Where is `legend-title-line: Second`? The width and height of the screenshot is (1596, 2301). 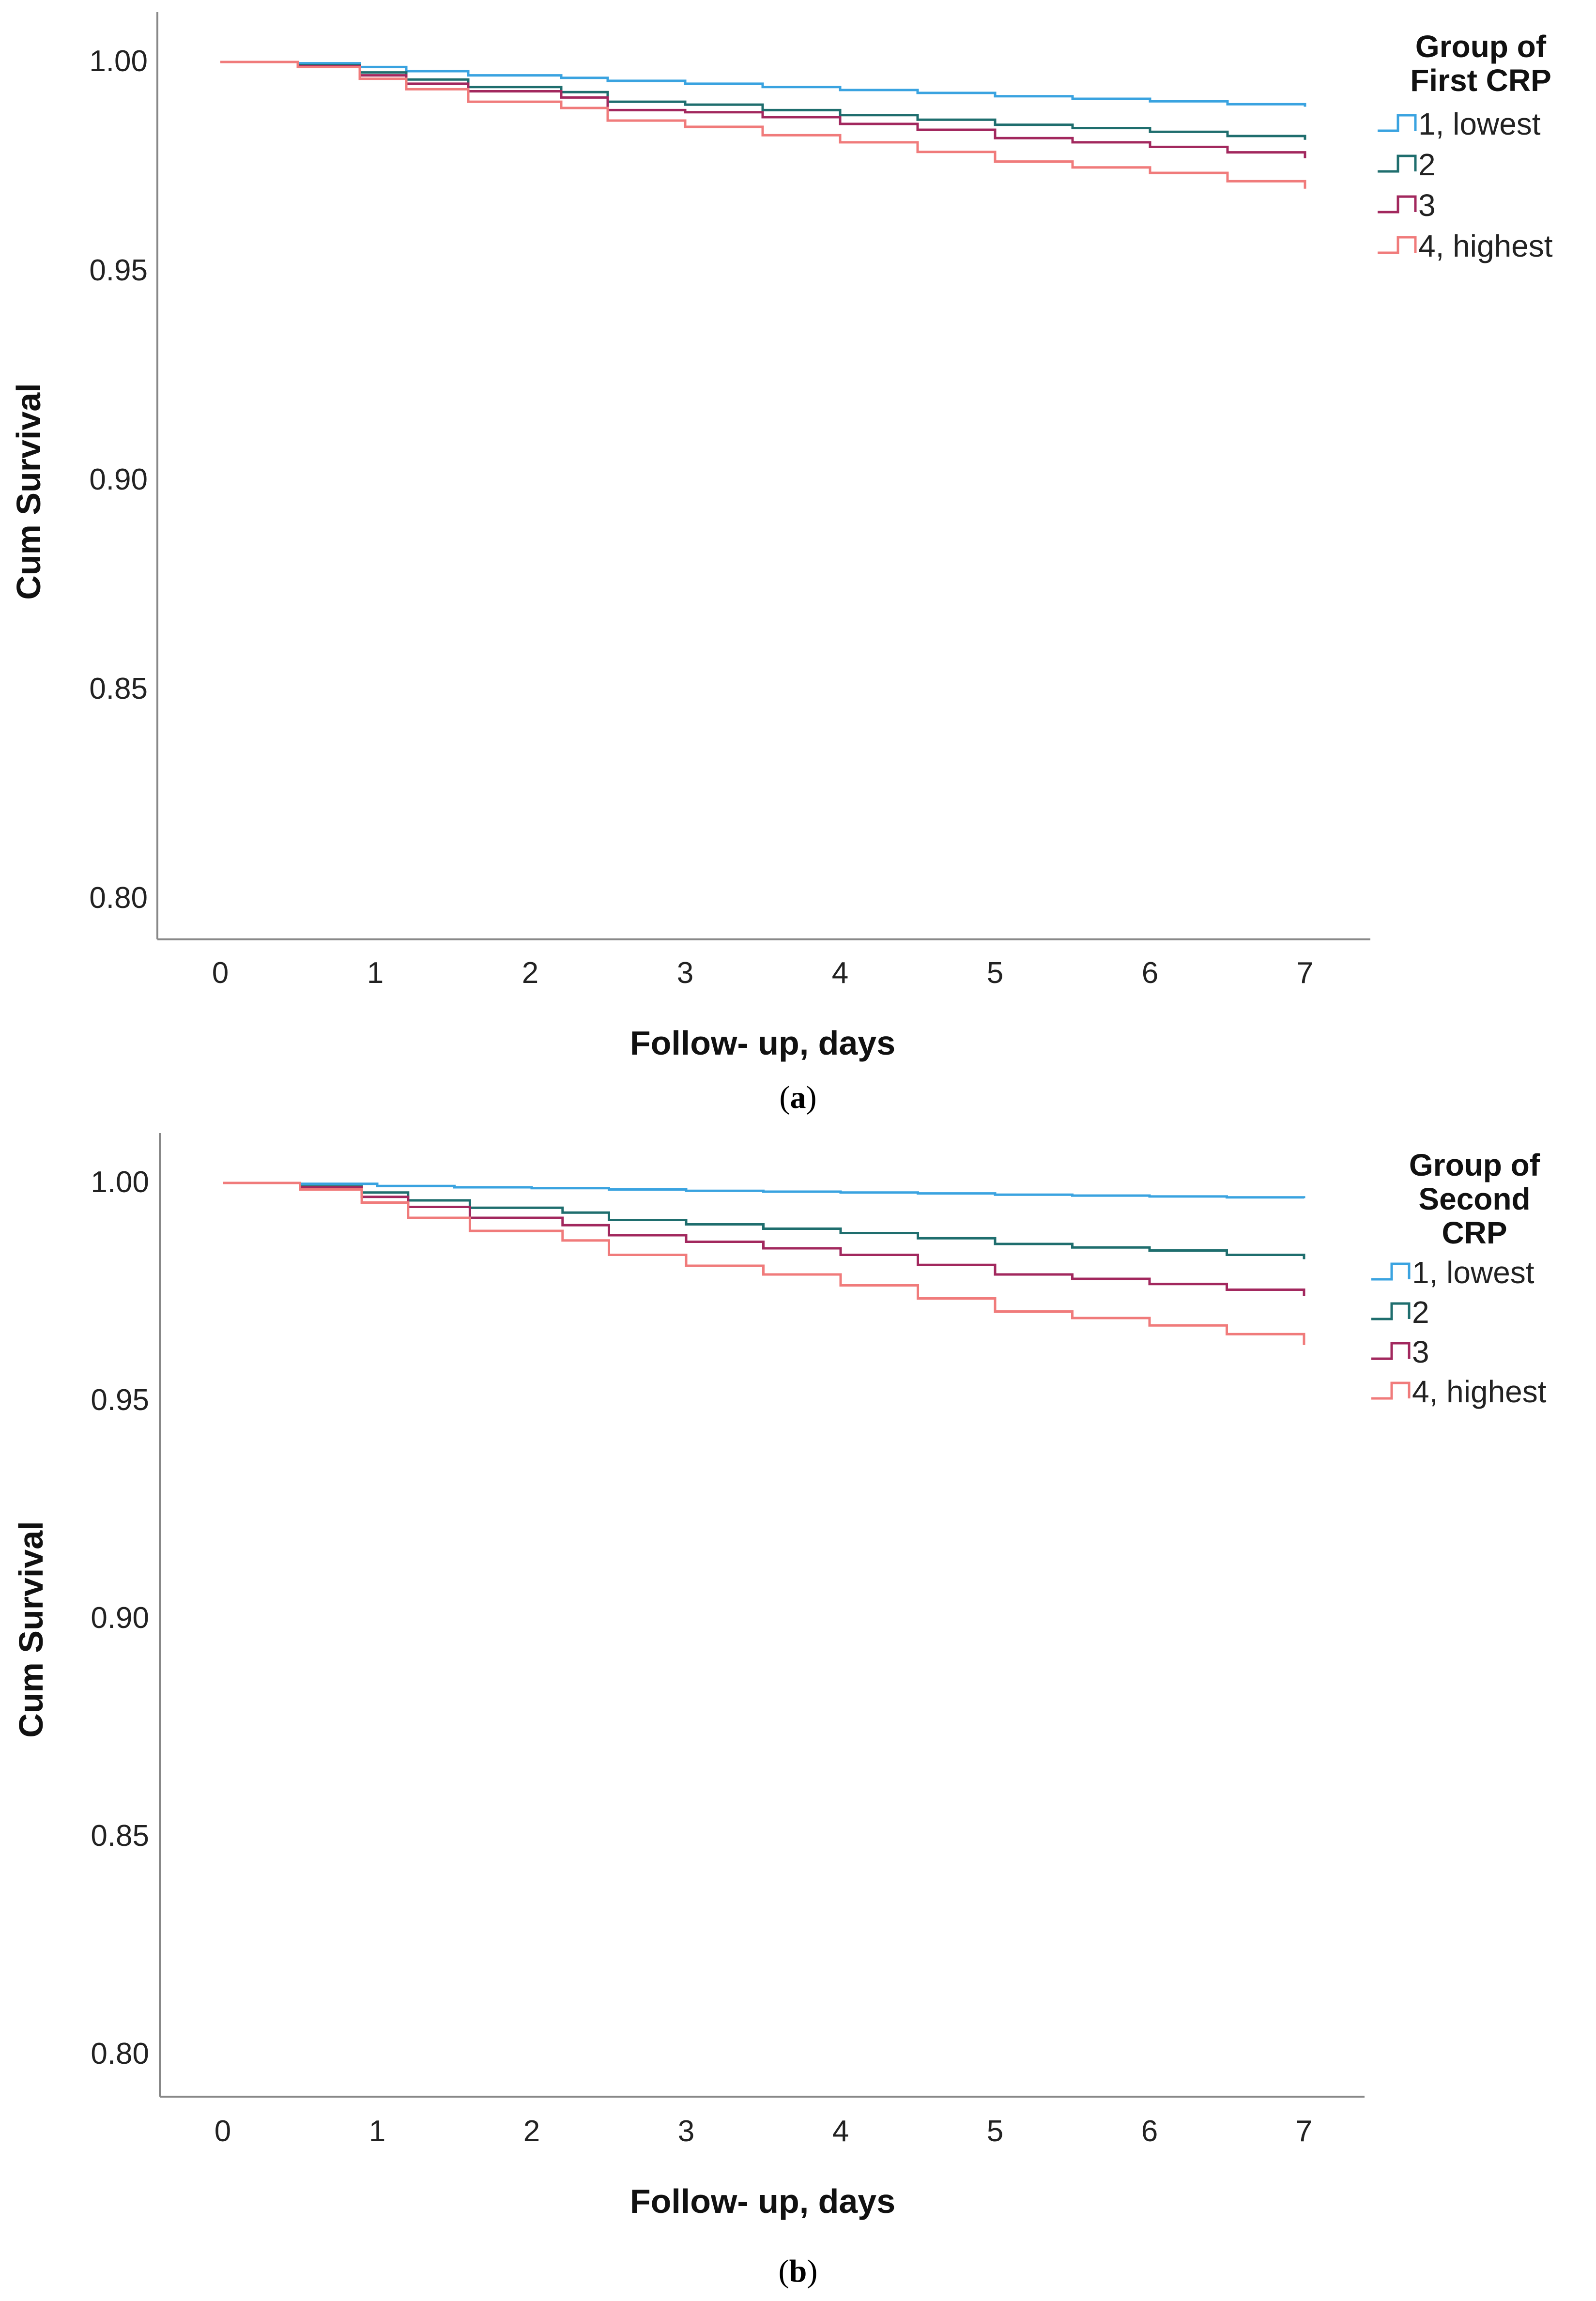 legend-title-line: Second is located at coordinates (1474, 1198).